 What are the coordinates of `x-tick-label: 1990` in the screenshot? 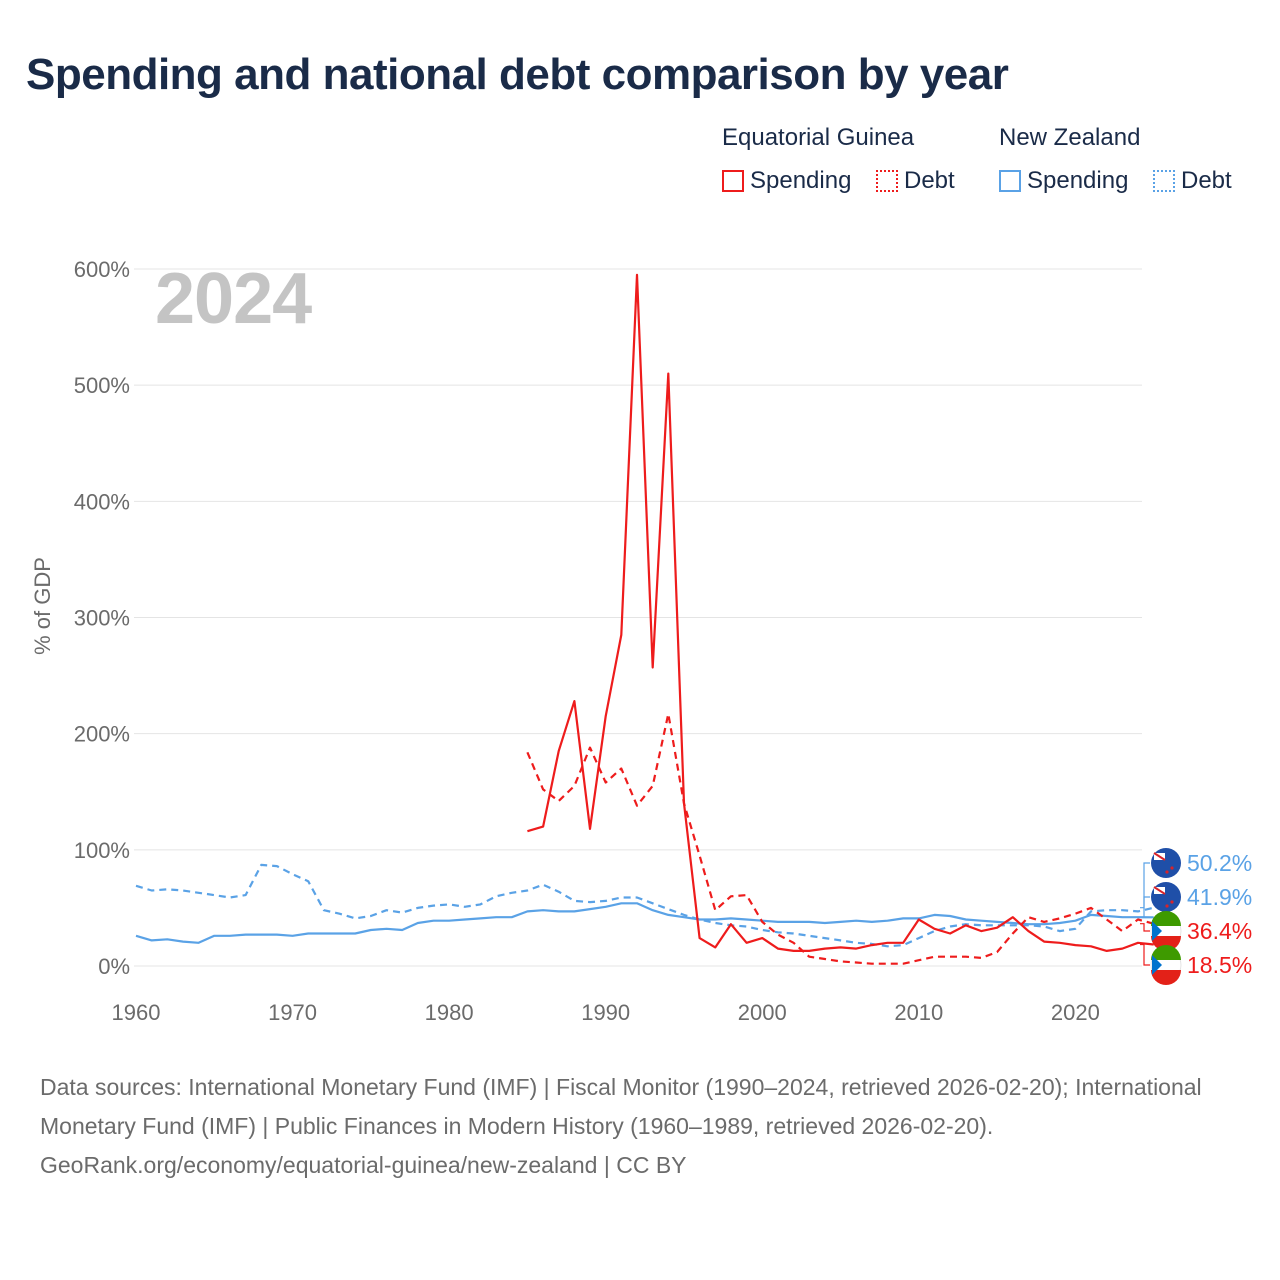 It's located at (605, 1012).